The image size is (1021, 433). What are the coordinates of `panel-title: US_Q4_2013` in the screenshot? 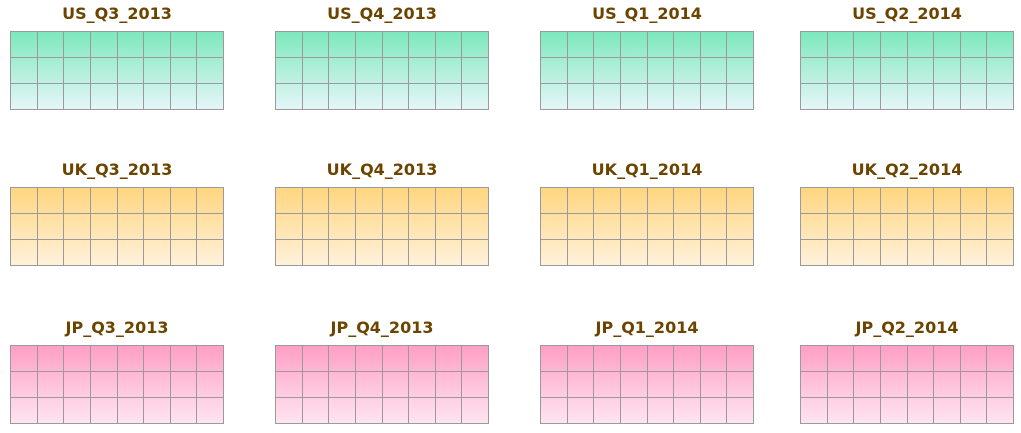 It's located at (382, 13).